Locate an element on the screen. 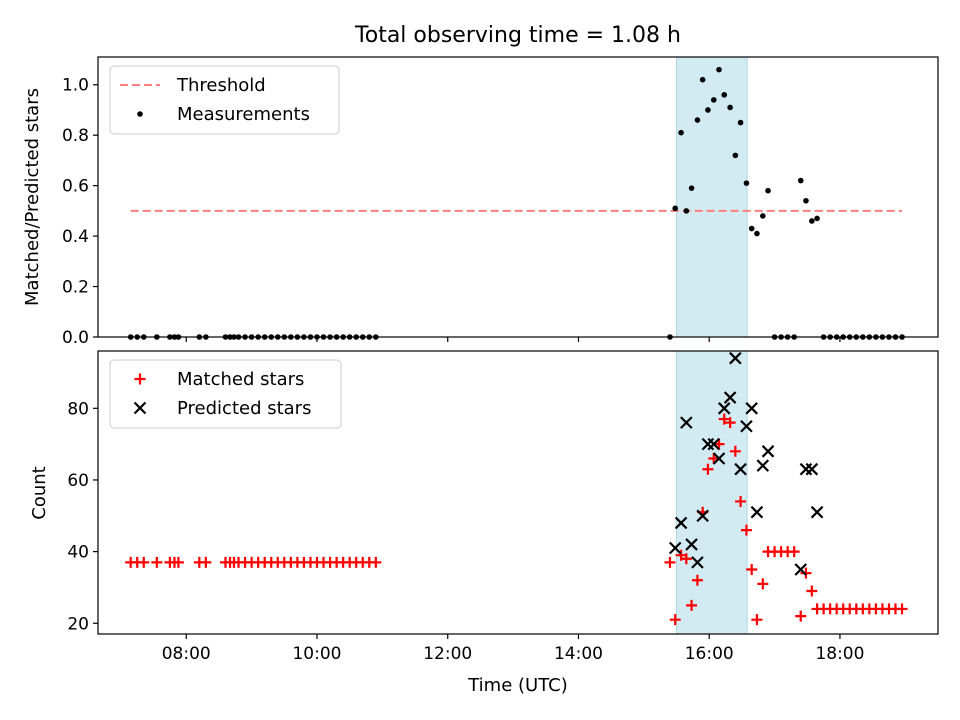  bottom-x-tick-label: 10:00 is located at coordinates (316, 654).